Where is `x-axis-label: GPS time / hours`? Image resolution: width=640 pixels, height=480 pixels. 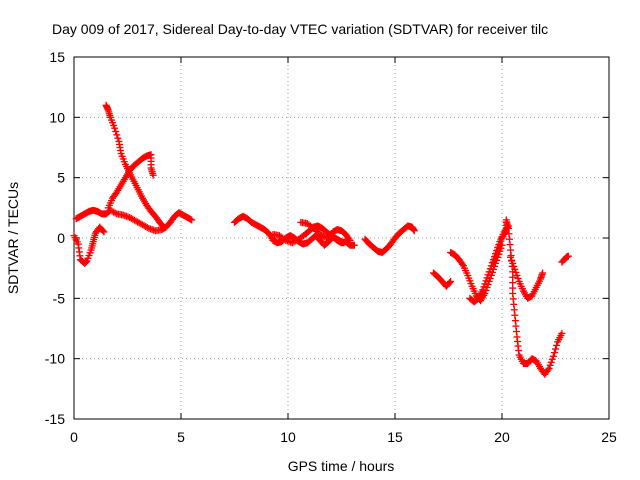 x-axis-label: GPS time / hours is located at coordinates (341, 466).